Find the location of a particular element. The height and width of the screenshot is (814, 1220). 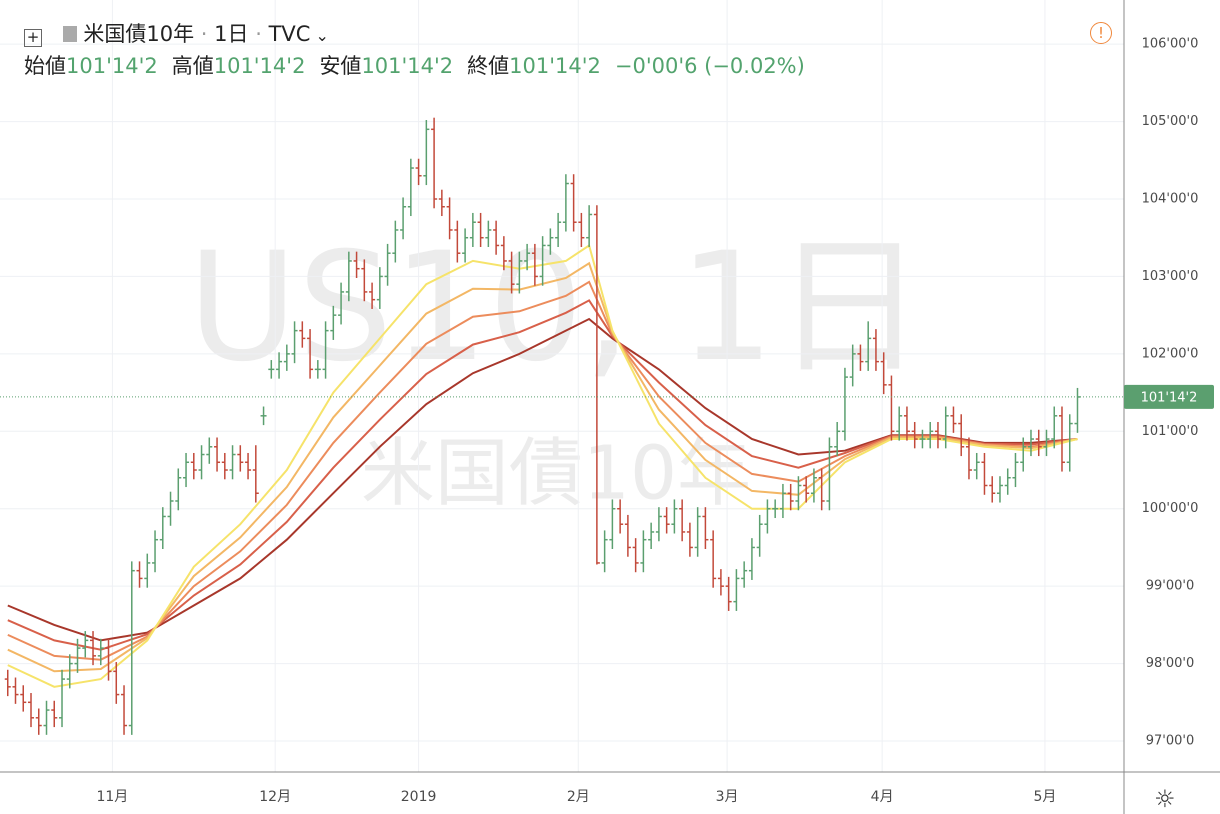

interval: 1日 is located at coordinates (231, 34).